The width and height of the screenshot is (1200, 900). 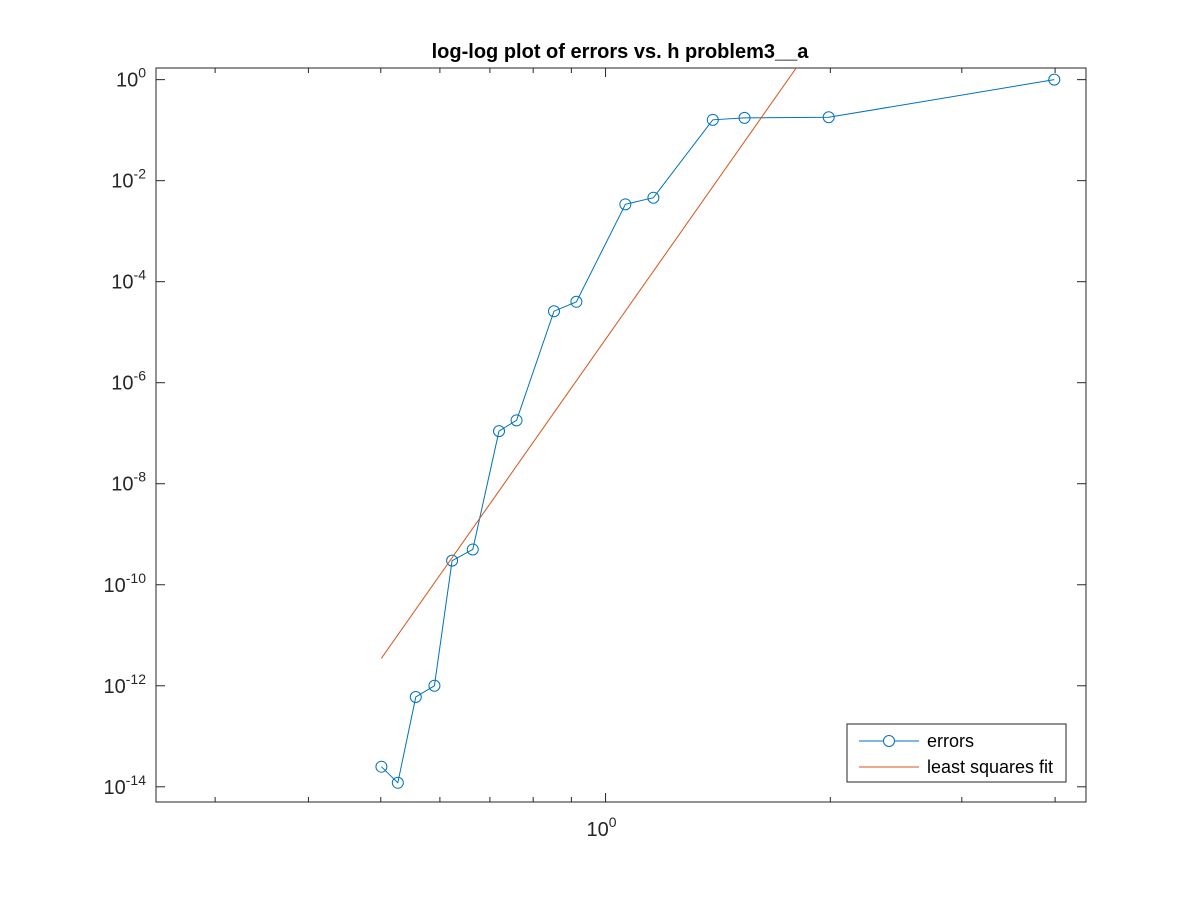 What do you see at coordinates (136, 780) in the screenshot?
I see `y-tick-label-exponent: -14` at bounding box center [136, 780].